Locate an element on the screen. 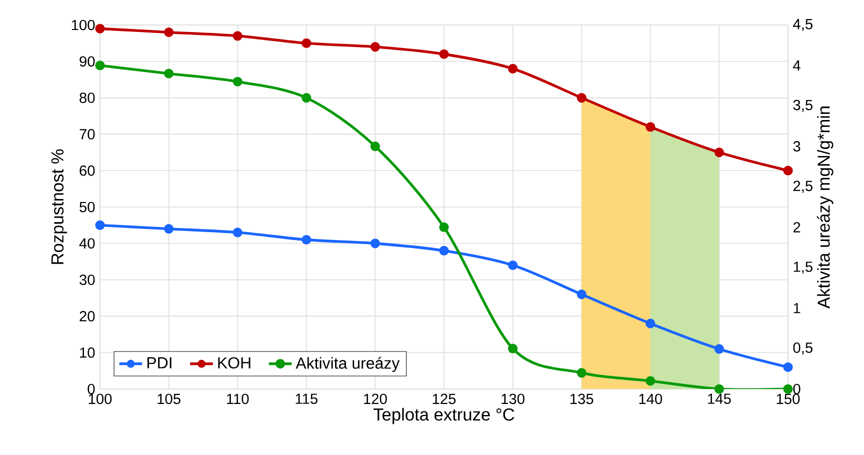 The height and width of the screenshot is (455, 864). x-tick-label: 115 is located at coordinates (307, 399).